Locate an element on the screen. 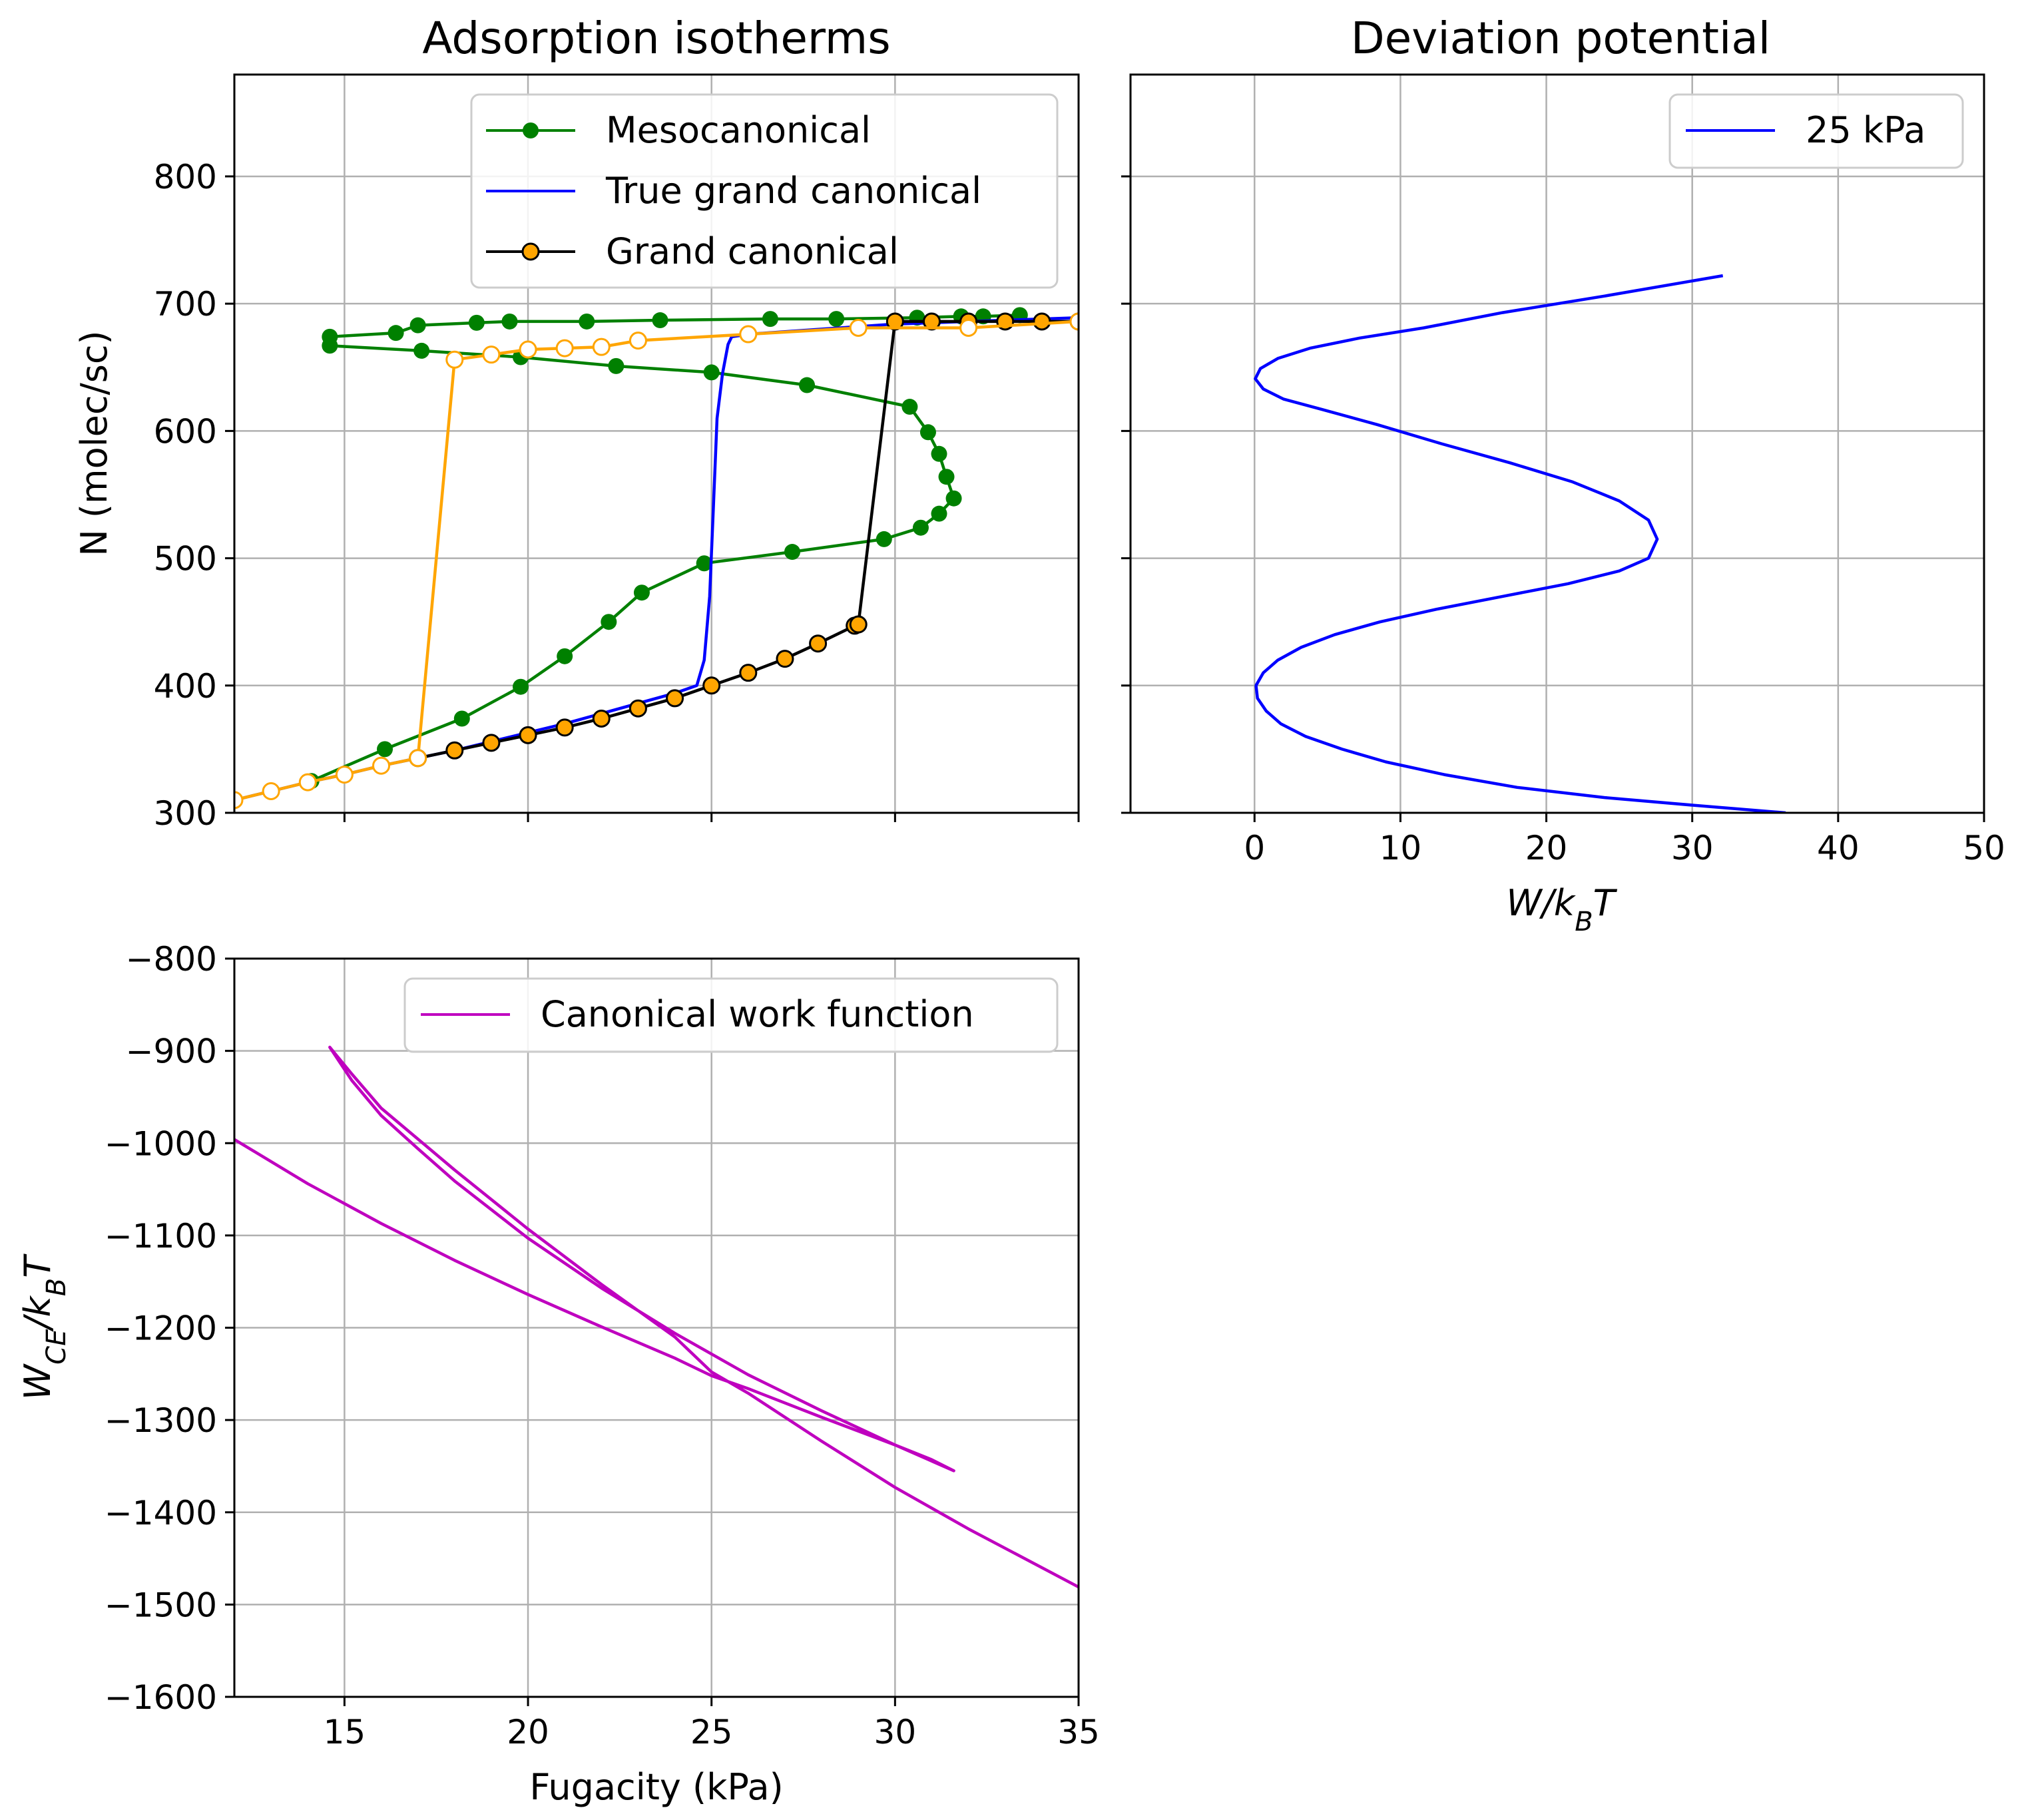  y-tick-label: 400 is located at coordinates (185, 687).